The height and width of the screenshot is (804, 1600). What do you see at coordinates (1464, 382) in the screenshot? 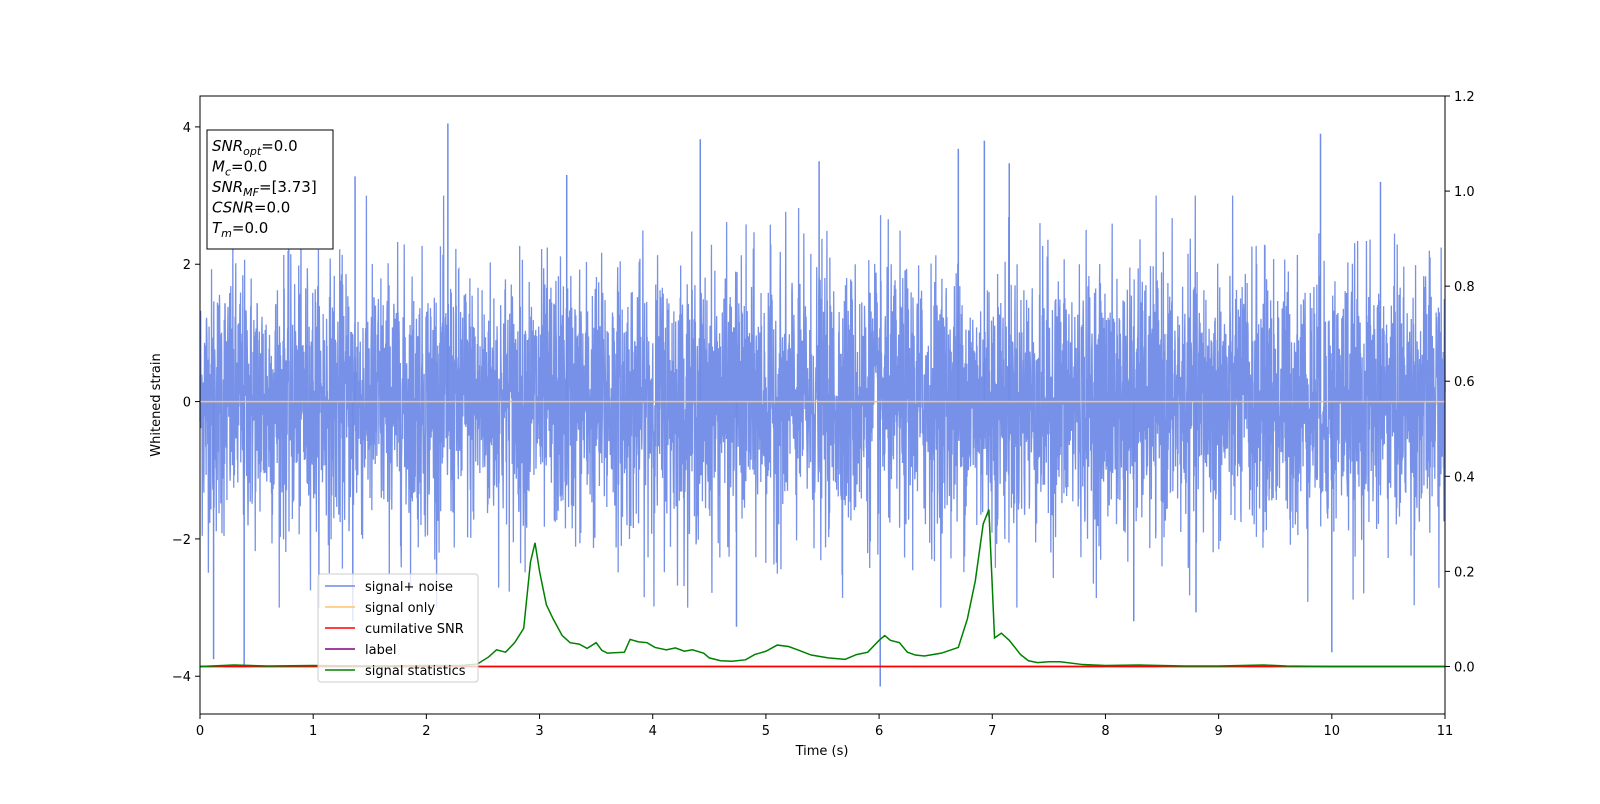
I see `y-right-tick-label: 0.6` at bounding box center [1464, 382].